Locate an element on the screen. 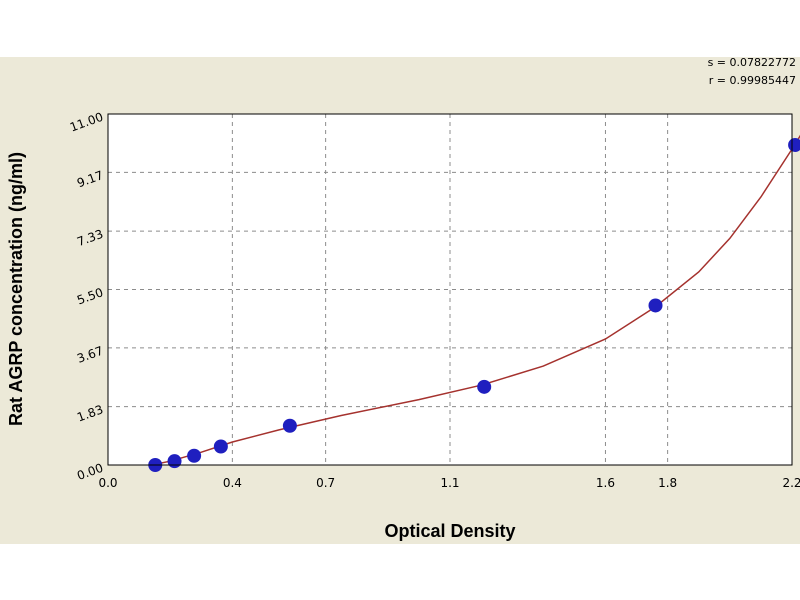 This screenshot has height=600, width=800. y-tick-label: 1.83 is located at coordinates (90, 413).